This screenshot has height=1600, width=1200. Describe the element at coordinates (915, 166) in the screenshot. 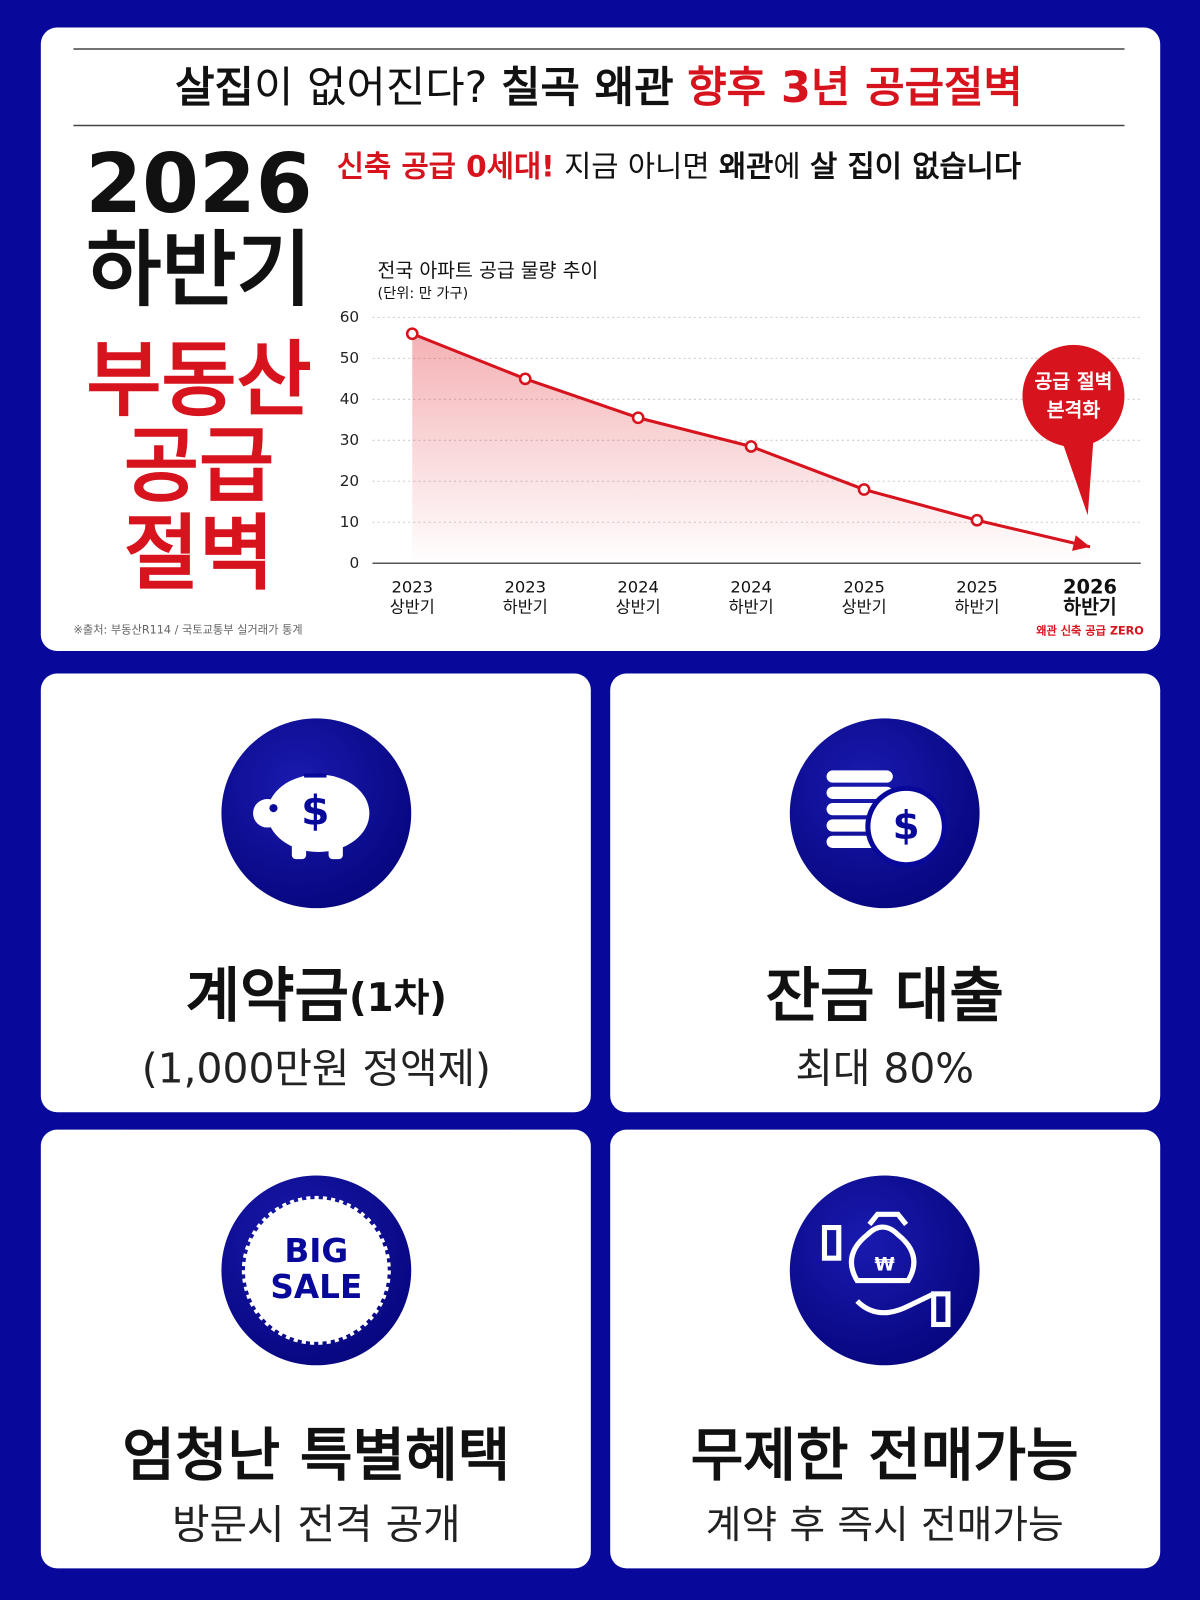

I see `subheadline-part: 살 집이 없습니다` at that location.